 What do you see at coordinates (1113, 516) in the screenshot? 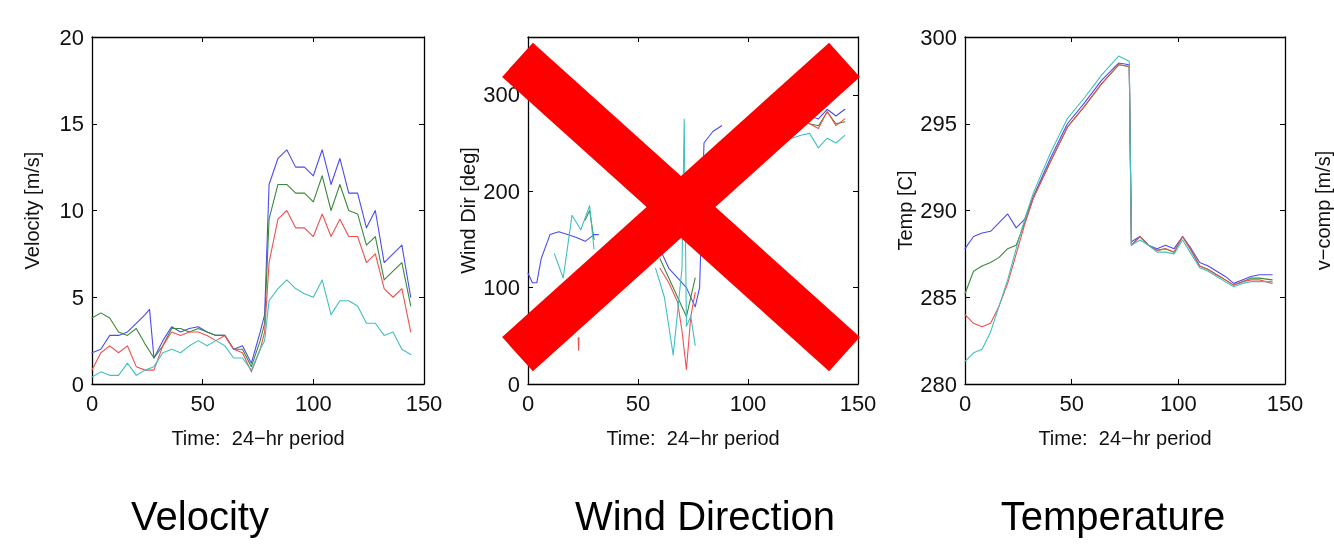
I see `text: Temperature` at bounding box center [1113, 516].